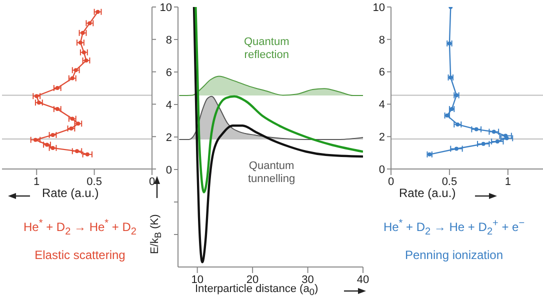 The image size is (543, 300). I want to click on x-tick-label: 10, so click(197, 280).